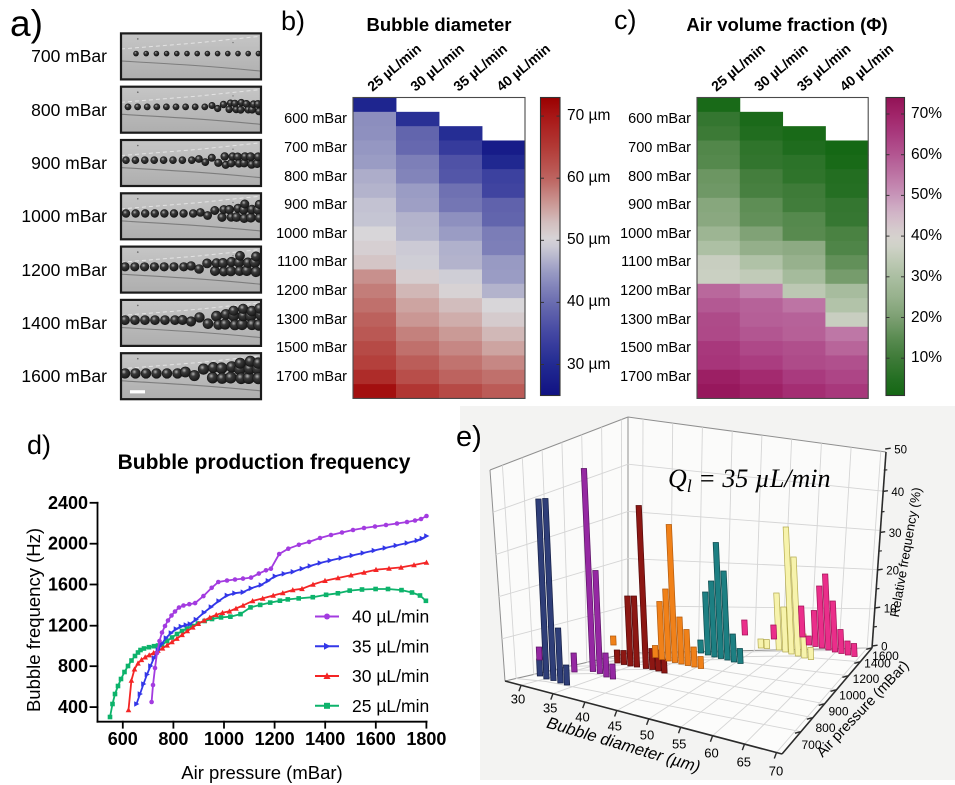 The image size is (955, 785). Describe the element at coordinates (68, 503) in the screenshot. I see `svg-text: 2400` at that location.